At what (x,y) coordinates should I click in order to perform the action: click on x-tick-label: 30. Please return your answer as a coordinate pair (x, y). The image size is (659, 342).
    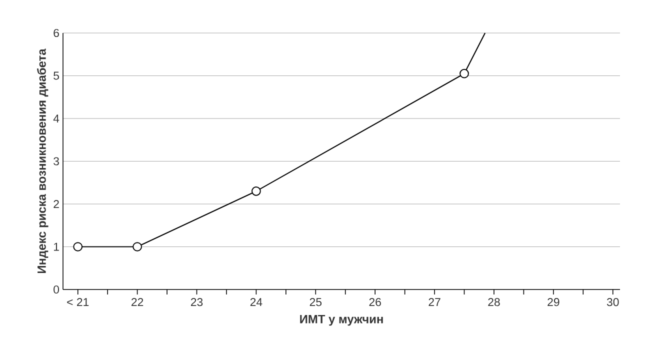
    Looking at the image, I should click on (612, 302).